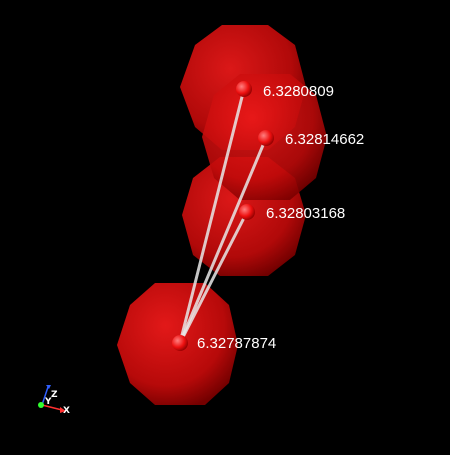 The image size is (450, 455). I want to click on atom-a2, so click(266, 138).